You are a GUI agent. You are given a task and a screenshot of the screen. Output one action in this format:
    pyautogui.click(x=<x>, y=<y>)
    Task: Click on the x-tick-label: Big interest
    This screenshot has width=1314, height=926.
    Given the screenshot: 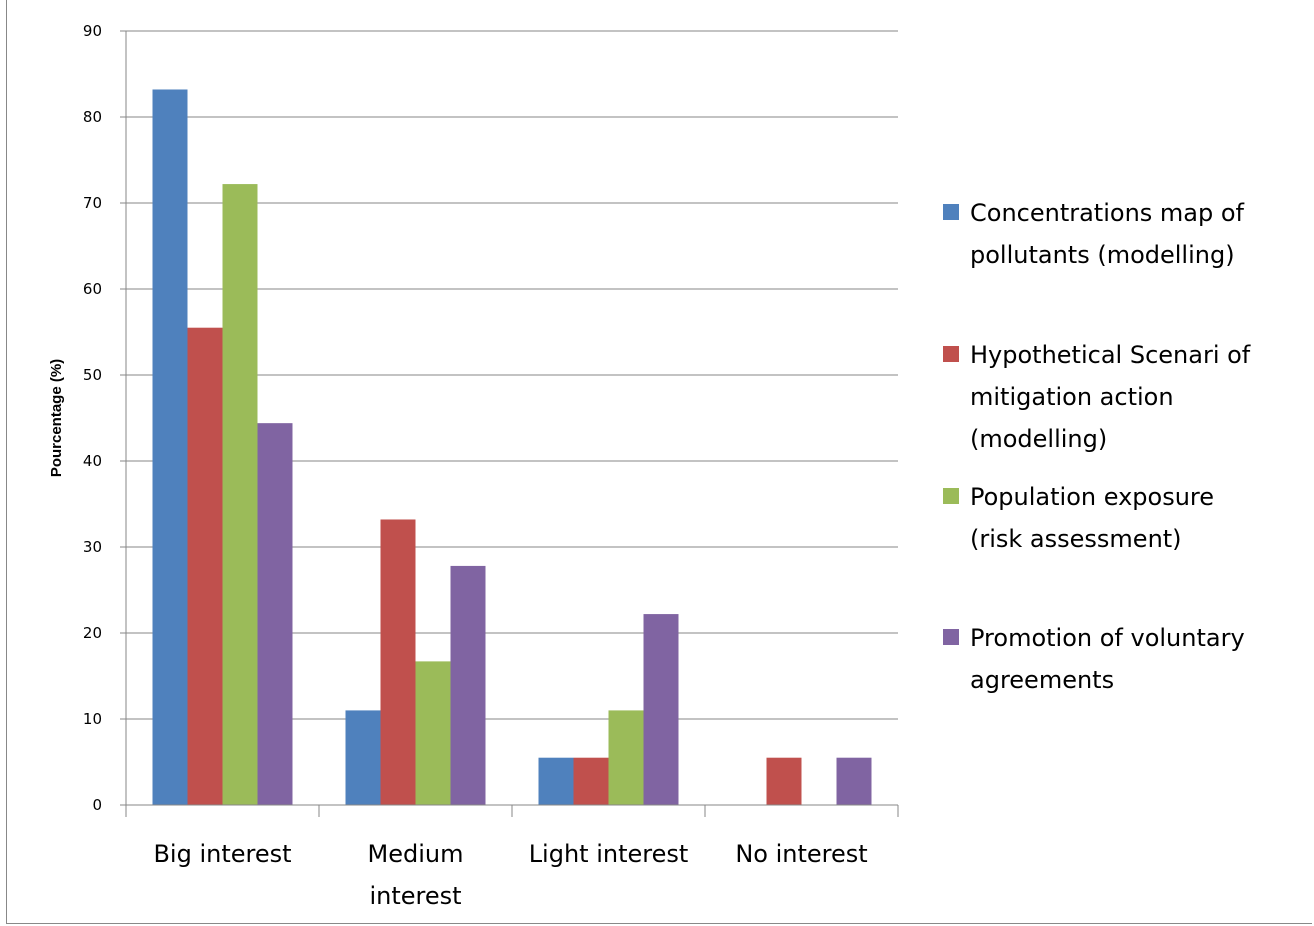 What is the action you would take?
    pyautogui.click(x=222, y=854)
    